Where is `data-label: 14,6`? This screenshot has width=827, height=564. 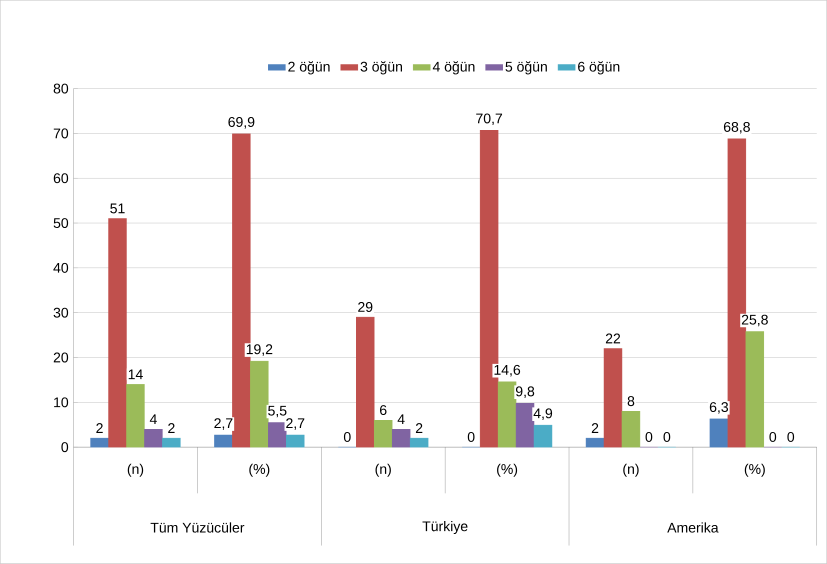
data-label: 14,6 is located at coordinates (507, 370).